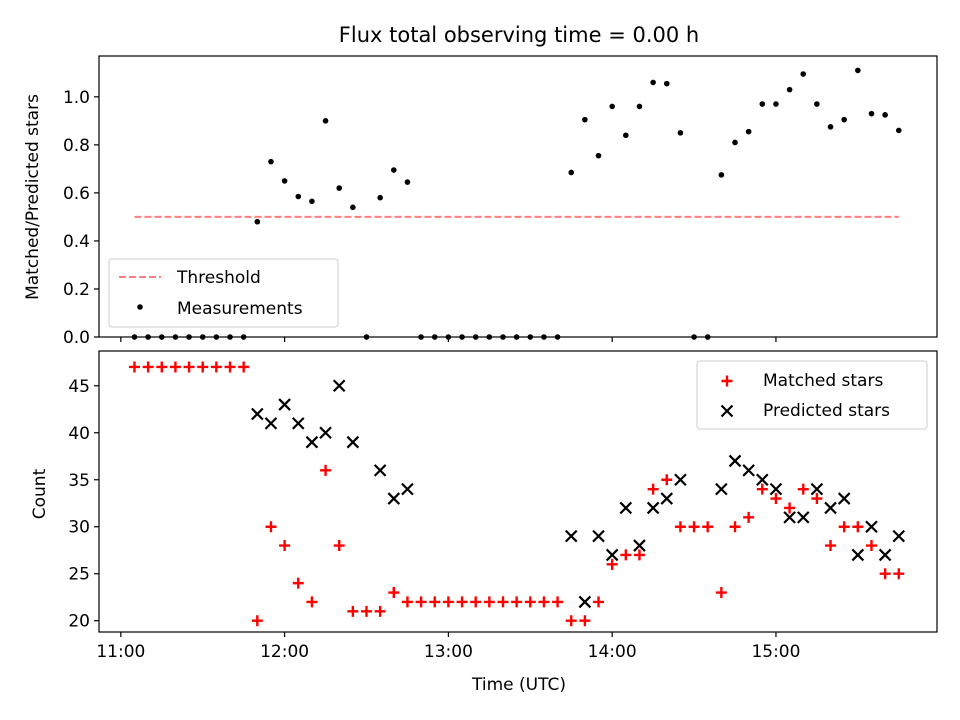 The width and height of the screenshot is (960, 720). Describe the element at coordinates (612, 652) in the screenshot. I see `bottom-x-tick-label: 14:00` at that location.